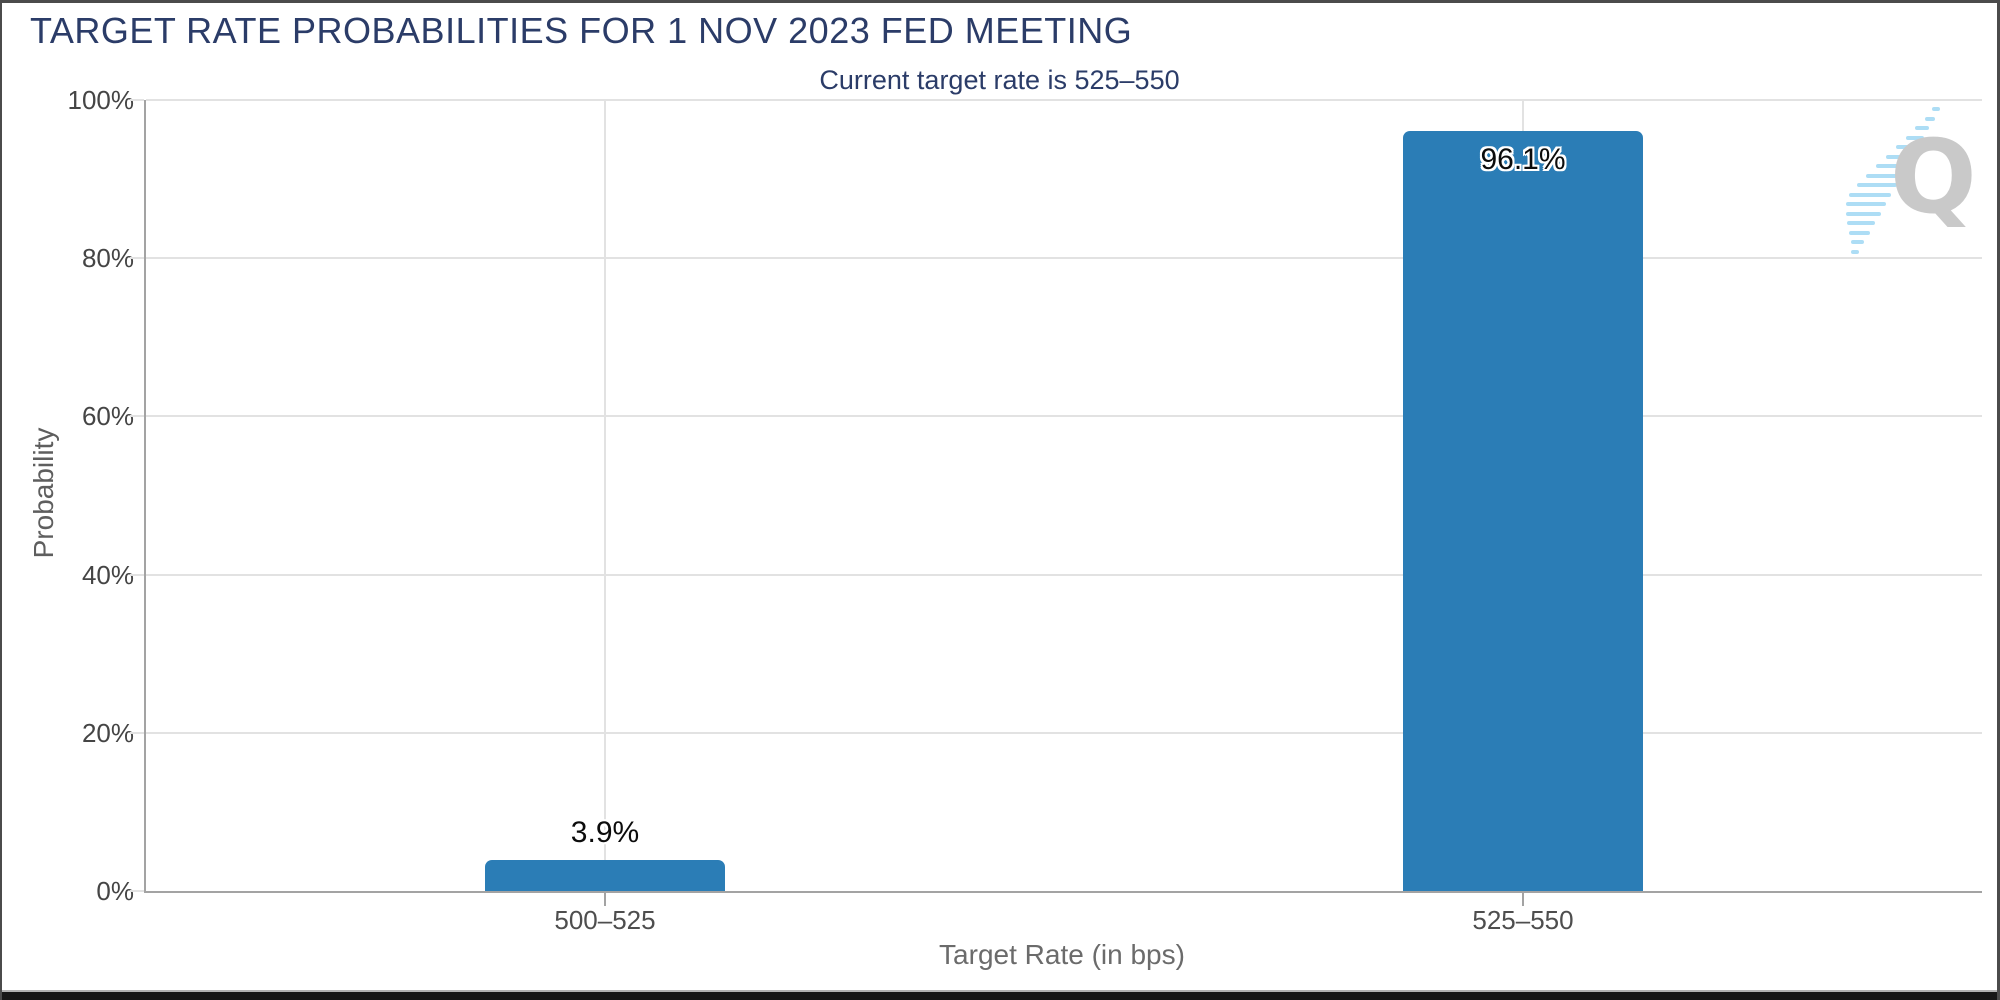  What do you see at coordinates (107, 732) in the screenshot?
I see `y-tick-label: 20%` at bounding box center [107, 732].